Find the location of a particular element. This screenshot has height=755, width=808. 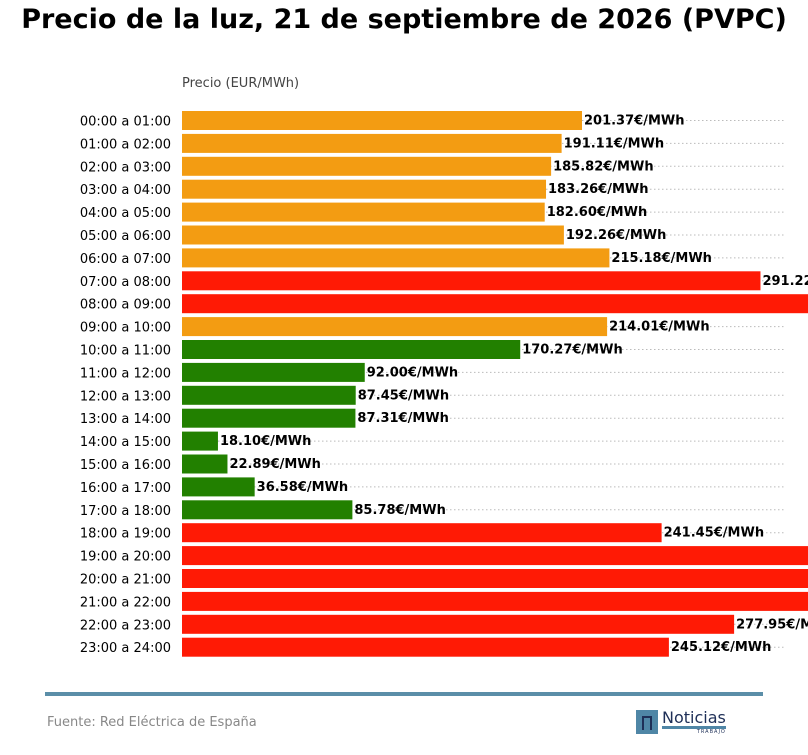

category-label: 06:00 a 07:00 is located at coordinates (125, 259).